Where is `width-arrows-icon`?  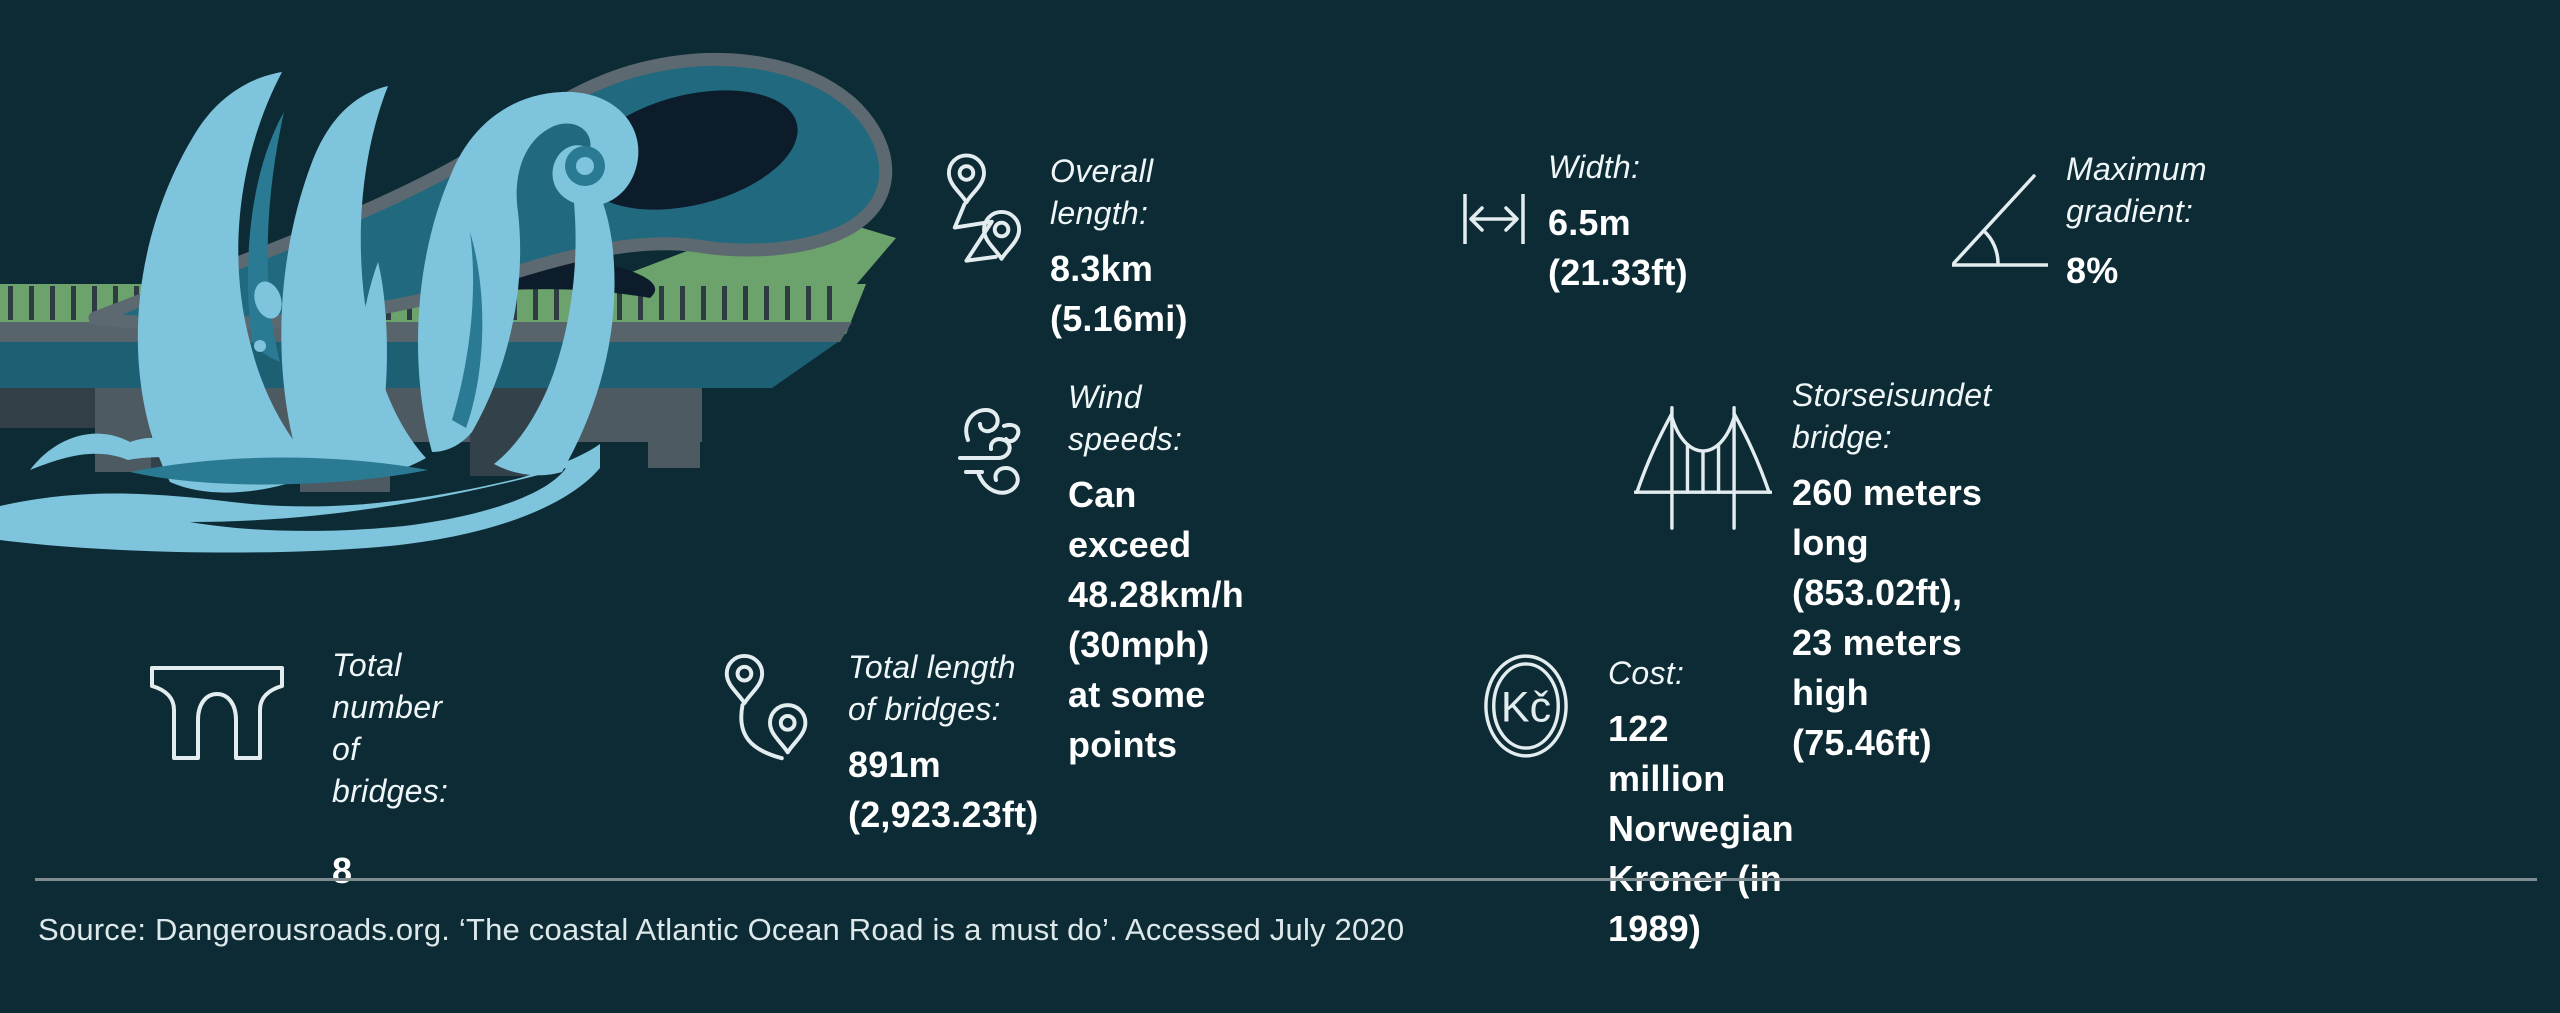
width-arrows-icon is located at coordinates (1494, 219).